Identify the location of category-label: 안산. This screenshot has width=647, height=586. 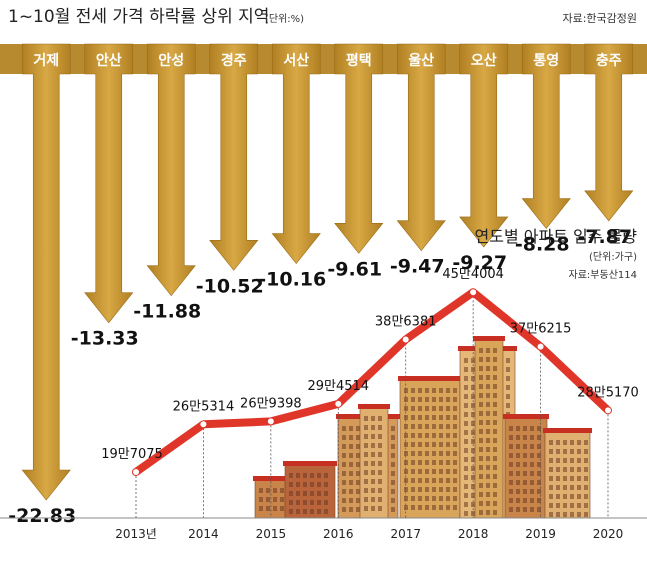
(109, 60).